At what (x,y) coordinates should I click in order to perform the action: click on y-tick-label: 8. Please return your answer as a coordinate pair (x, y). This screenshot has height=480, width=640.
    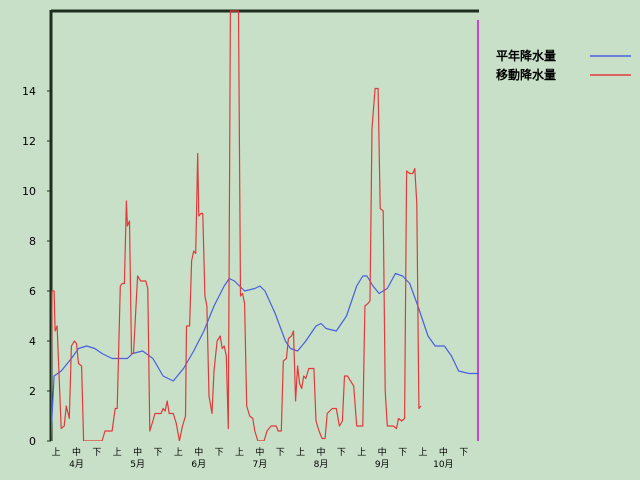
    Looking at the image, I should click on (32, 241).